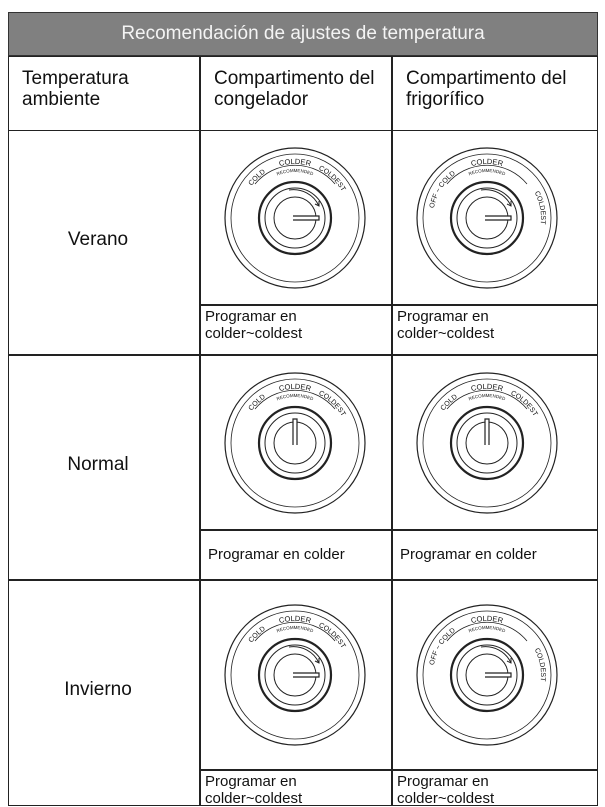 The width and height of the screenshot is (605, 807). Describe the element at coordinates (98, 239) in the screenshot. I see `row-label: Verano` at that location.